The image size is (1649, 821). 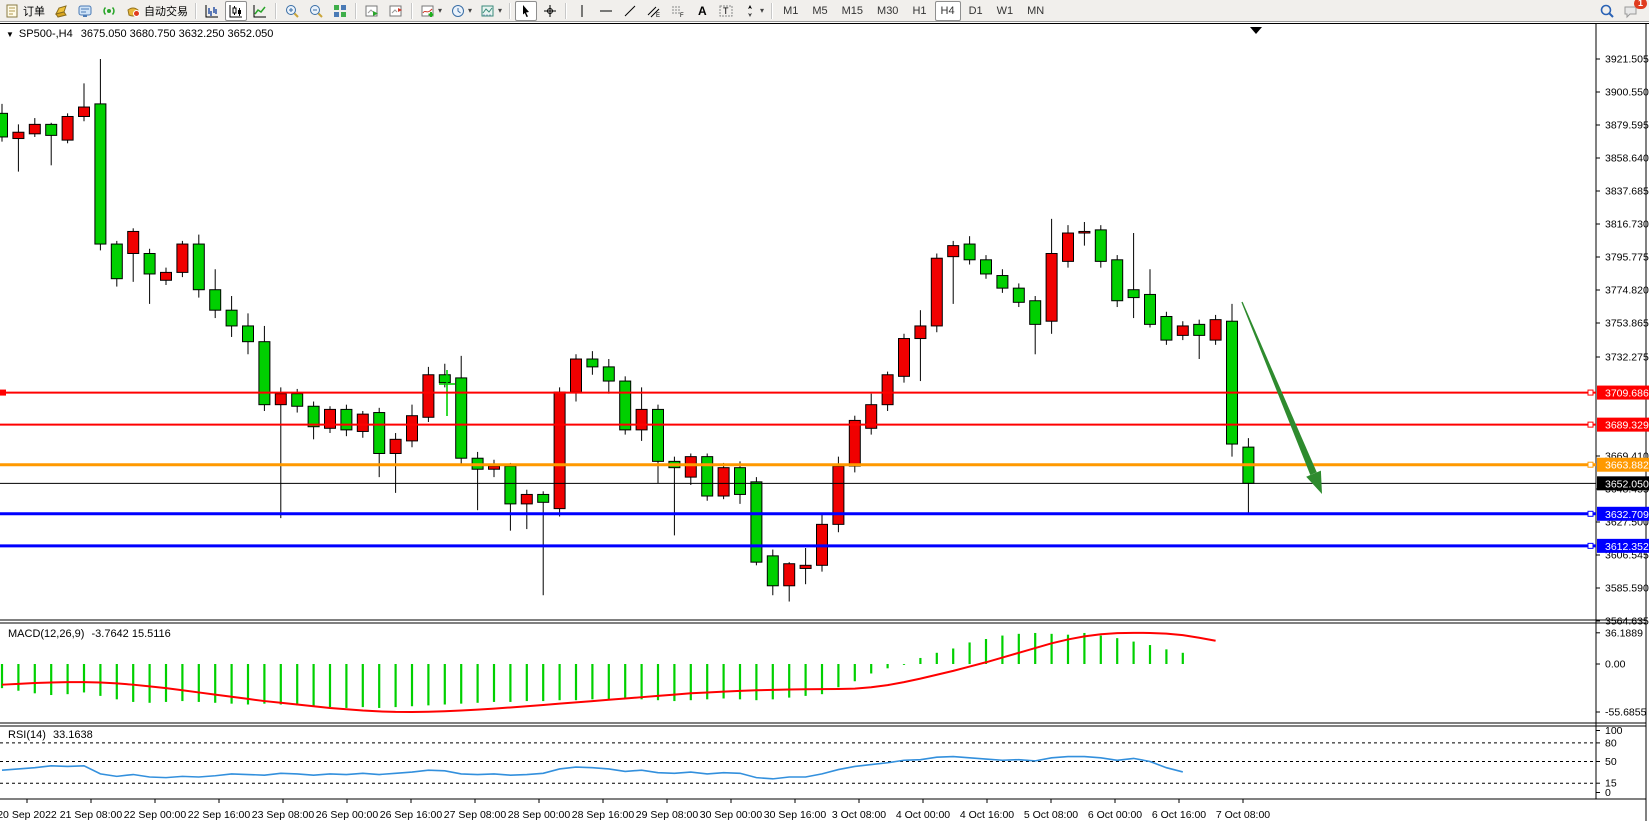 I want to click on zoom-in-button, so click(x=292, y=11).